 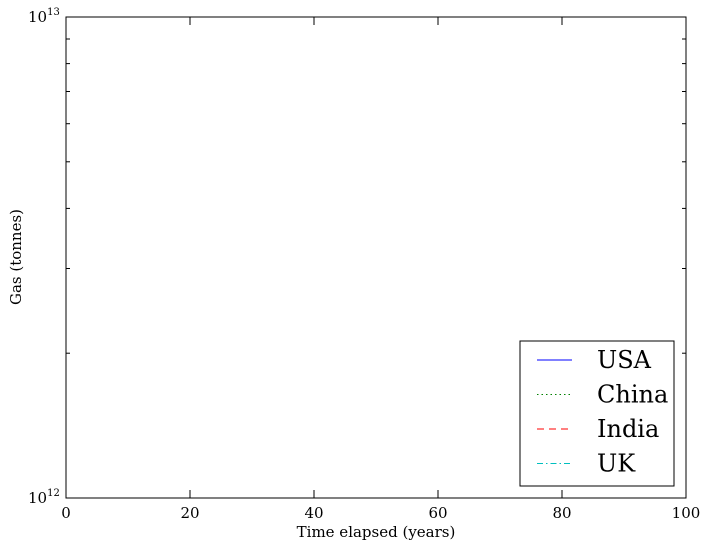 I want to click on legend: USA China India UK, so click(x=597, y=413).